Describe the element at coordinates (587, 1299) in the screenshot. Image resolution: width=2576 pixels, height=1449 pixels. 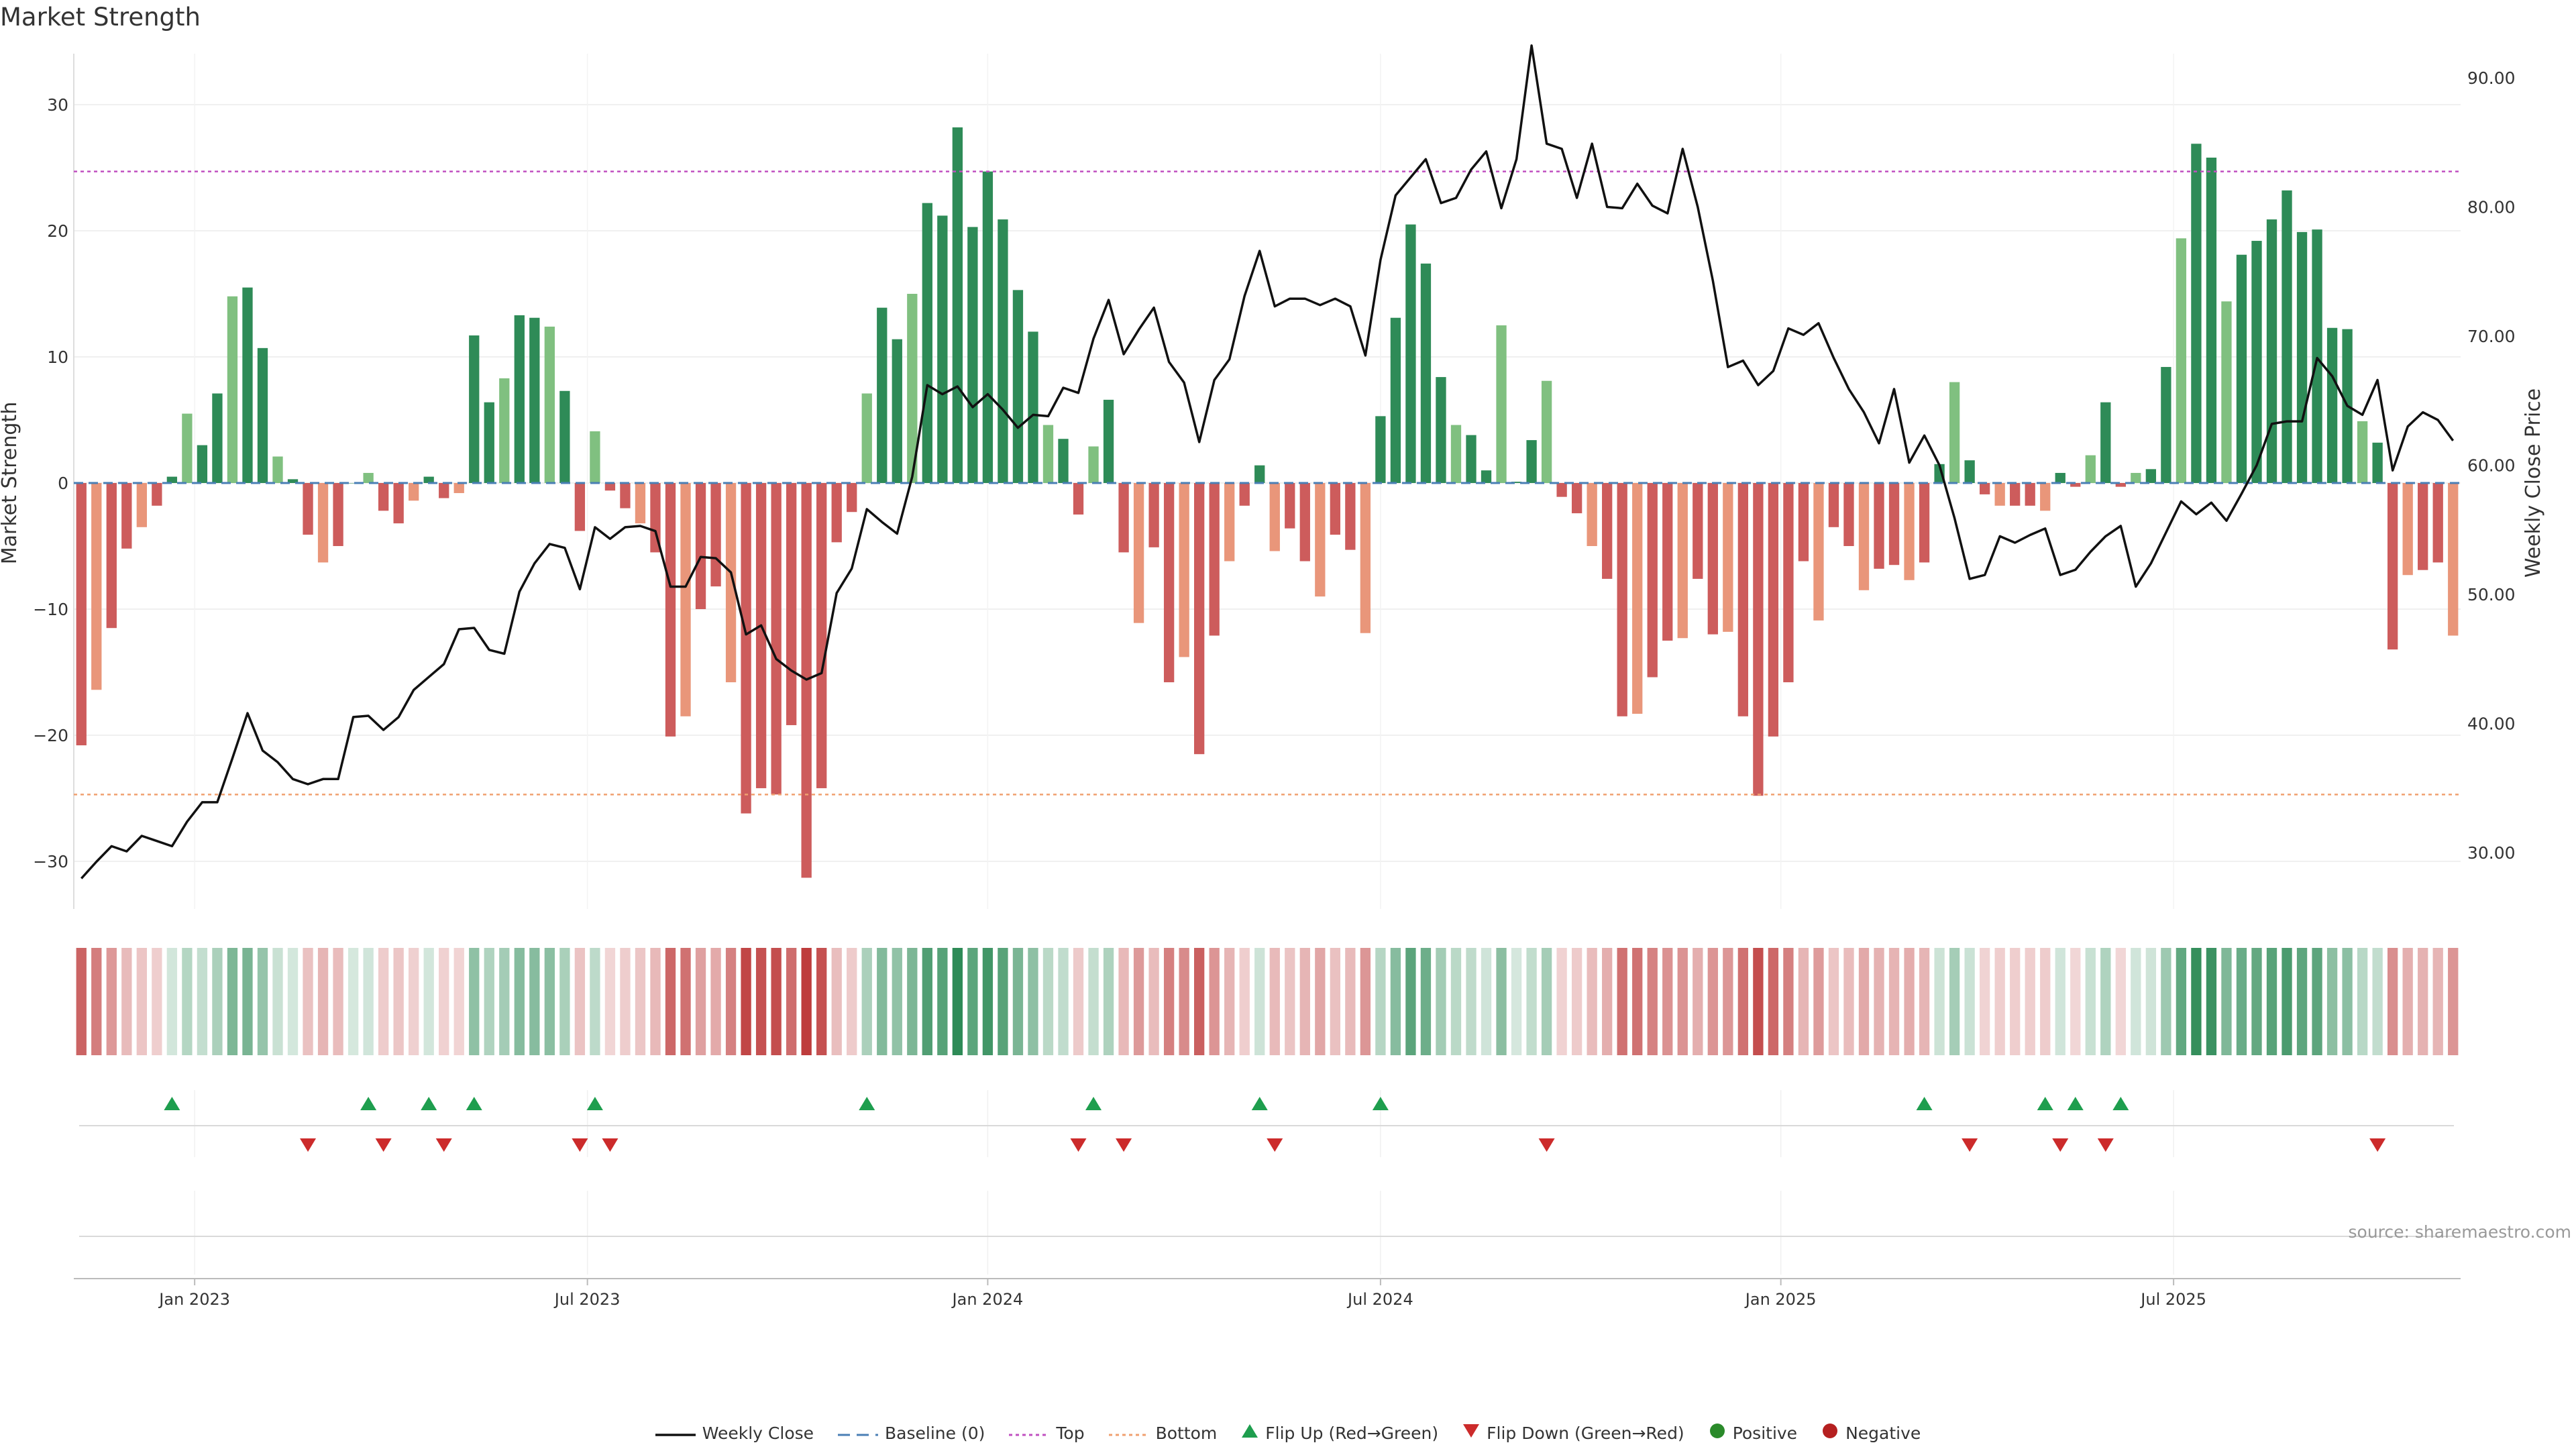
I see `x-tick-label: Jul 2023` at that location.